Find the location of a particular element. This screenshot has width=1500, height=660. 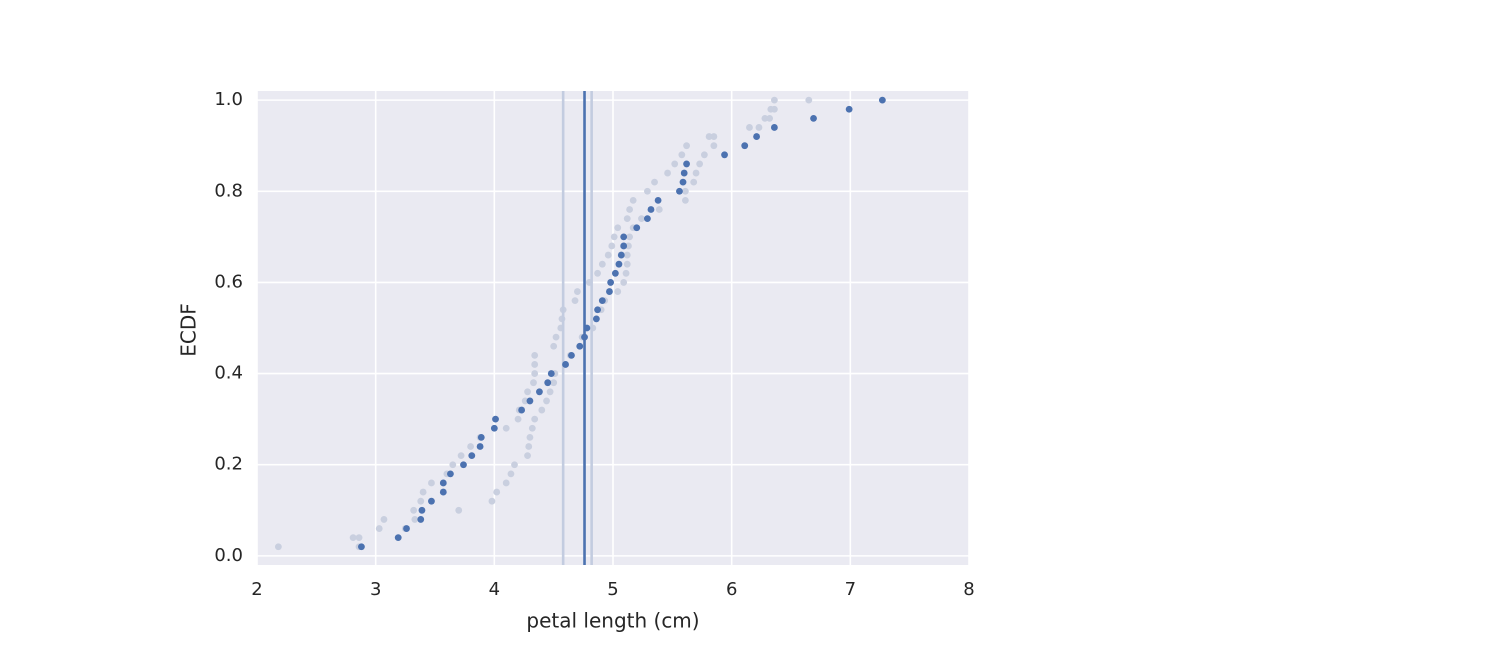

x-tick-label: 4 is located at coordinates (494, 589).